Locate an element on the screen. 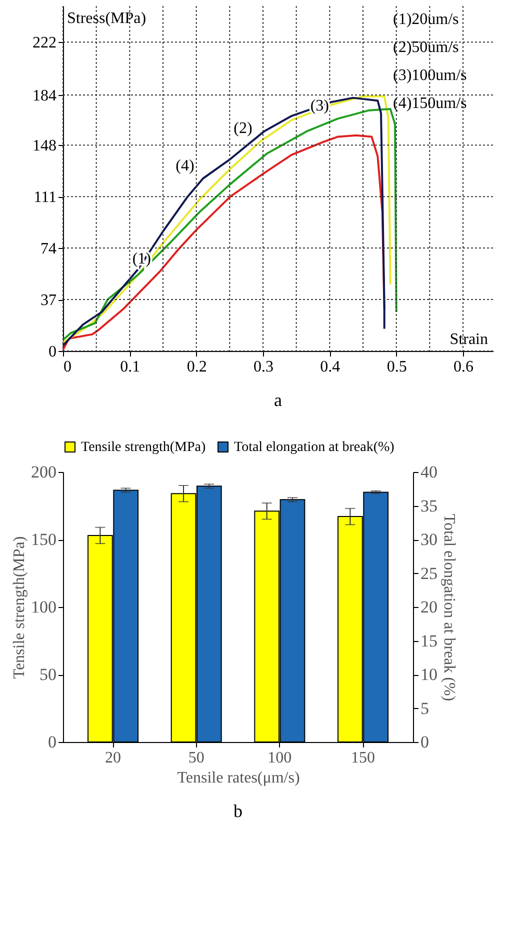 The width and height of the screenshot is (526, 945). y2-tick-label: 0 is located at coordinates (424, 742).